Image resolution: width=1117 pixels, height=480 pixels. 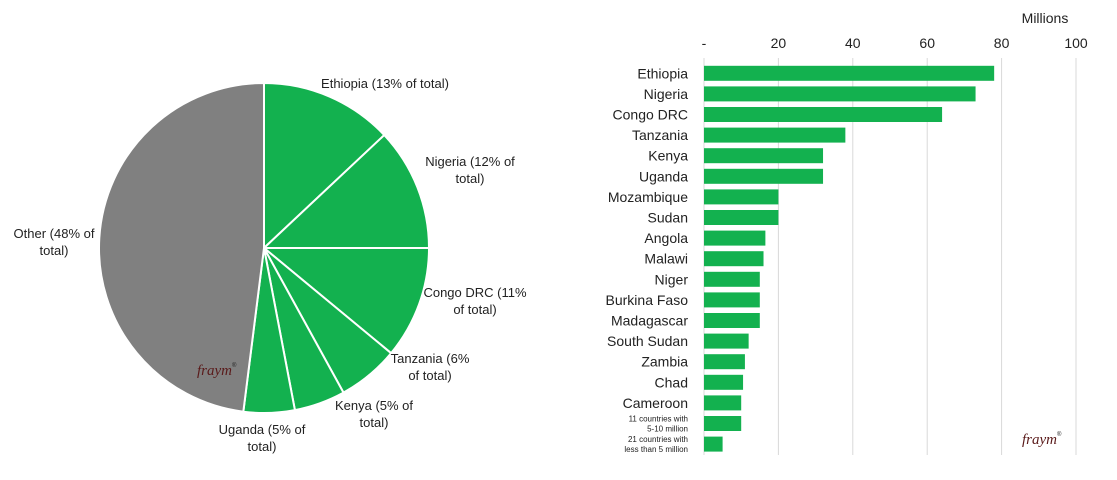 I want to click on bar-category-label: Niger, so click(x=672, y=279).